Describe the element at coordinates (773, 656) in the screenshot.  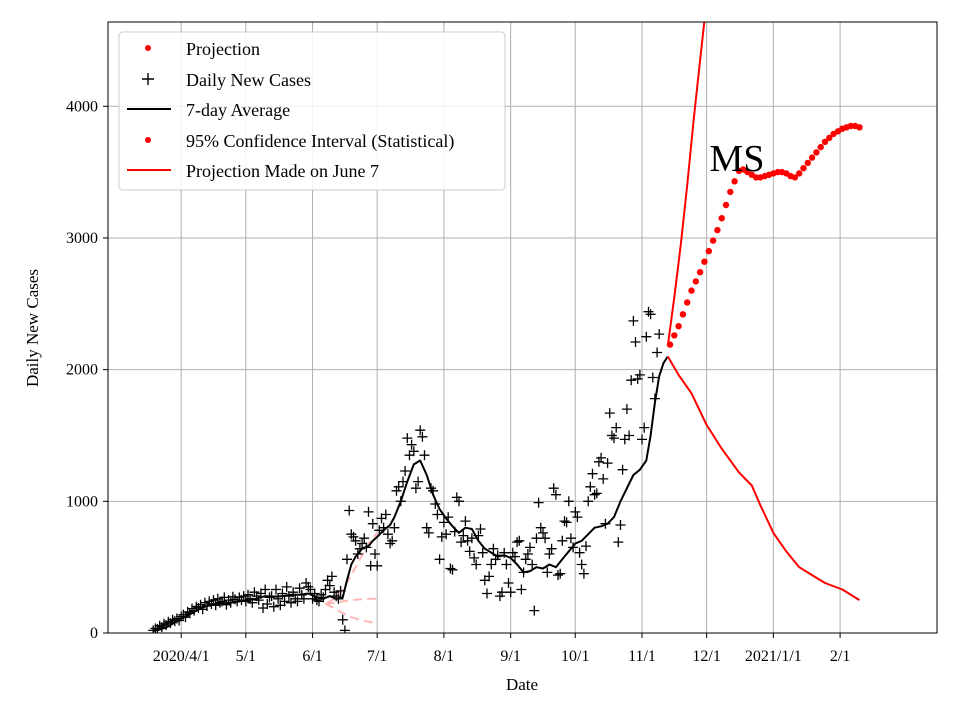
I see `x-tick-label: 2021/1/1` at that location.